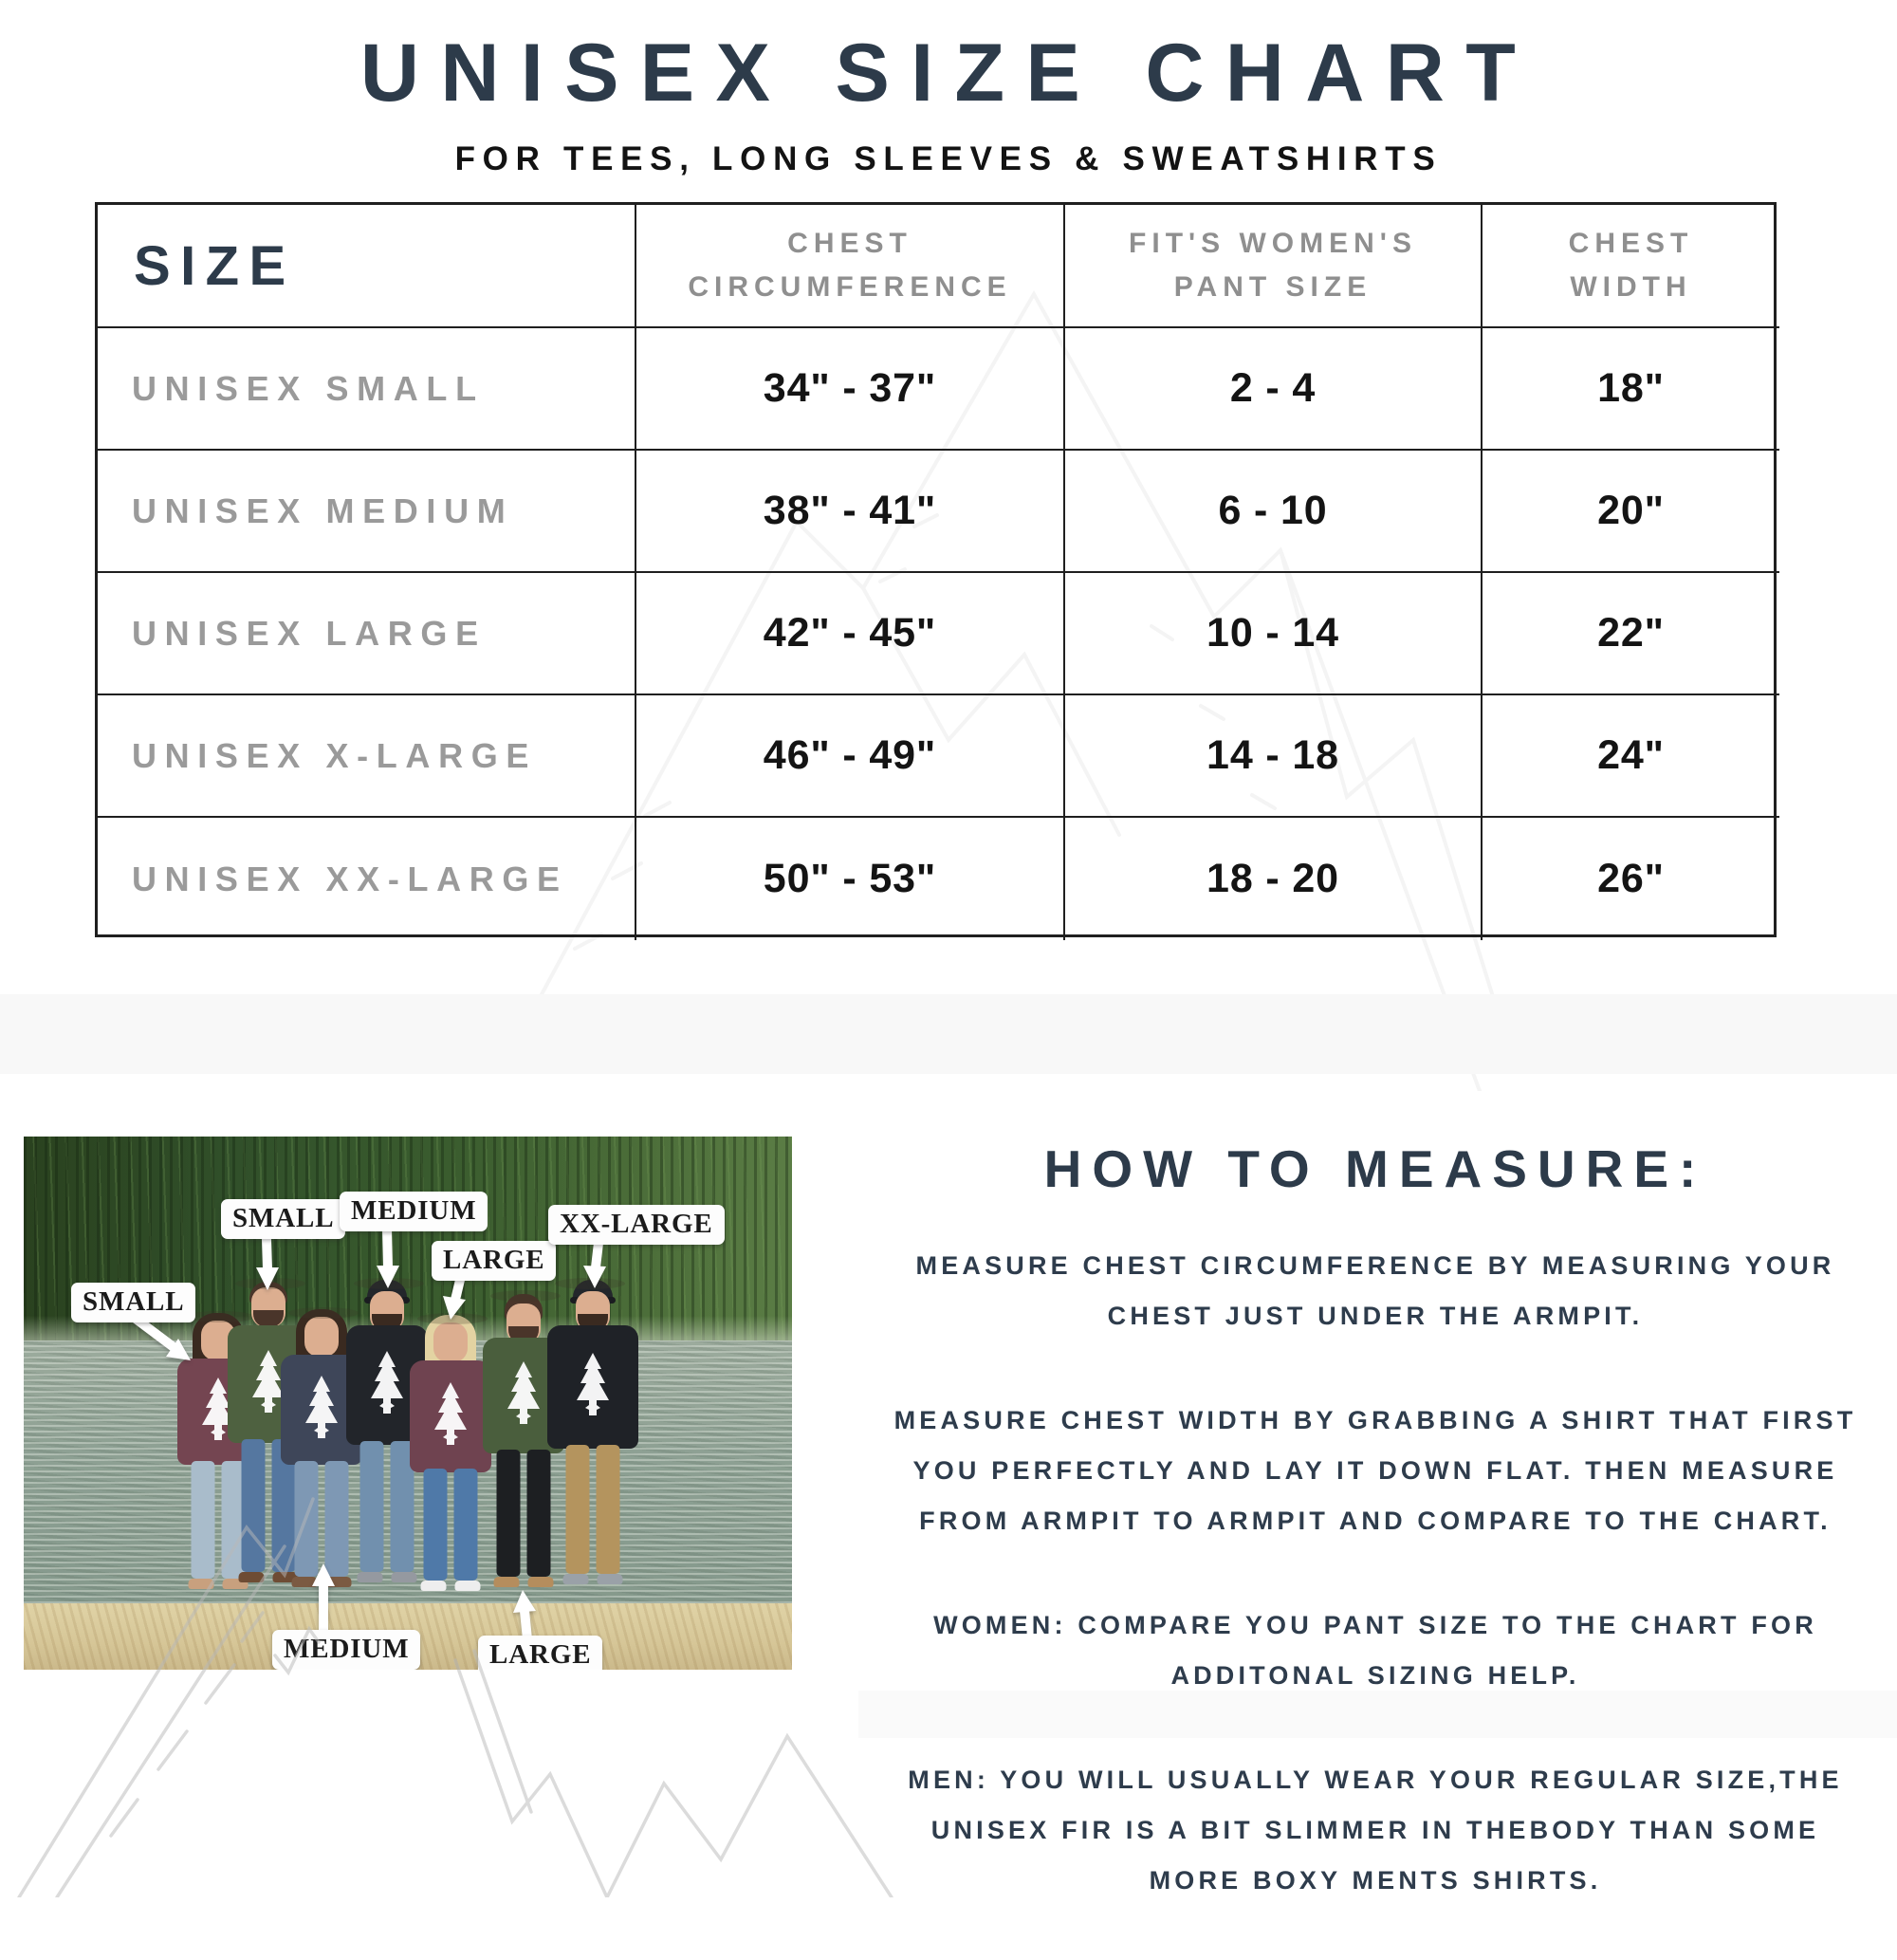 This screenshot has height=1960, width=1897. What do you see at coordinates (850, 879) in the screenshot?
I see `table-cell-chest-circumference: 50" - 53"` at bounding box center [850, 879].